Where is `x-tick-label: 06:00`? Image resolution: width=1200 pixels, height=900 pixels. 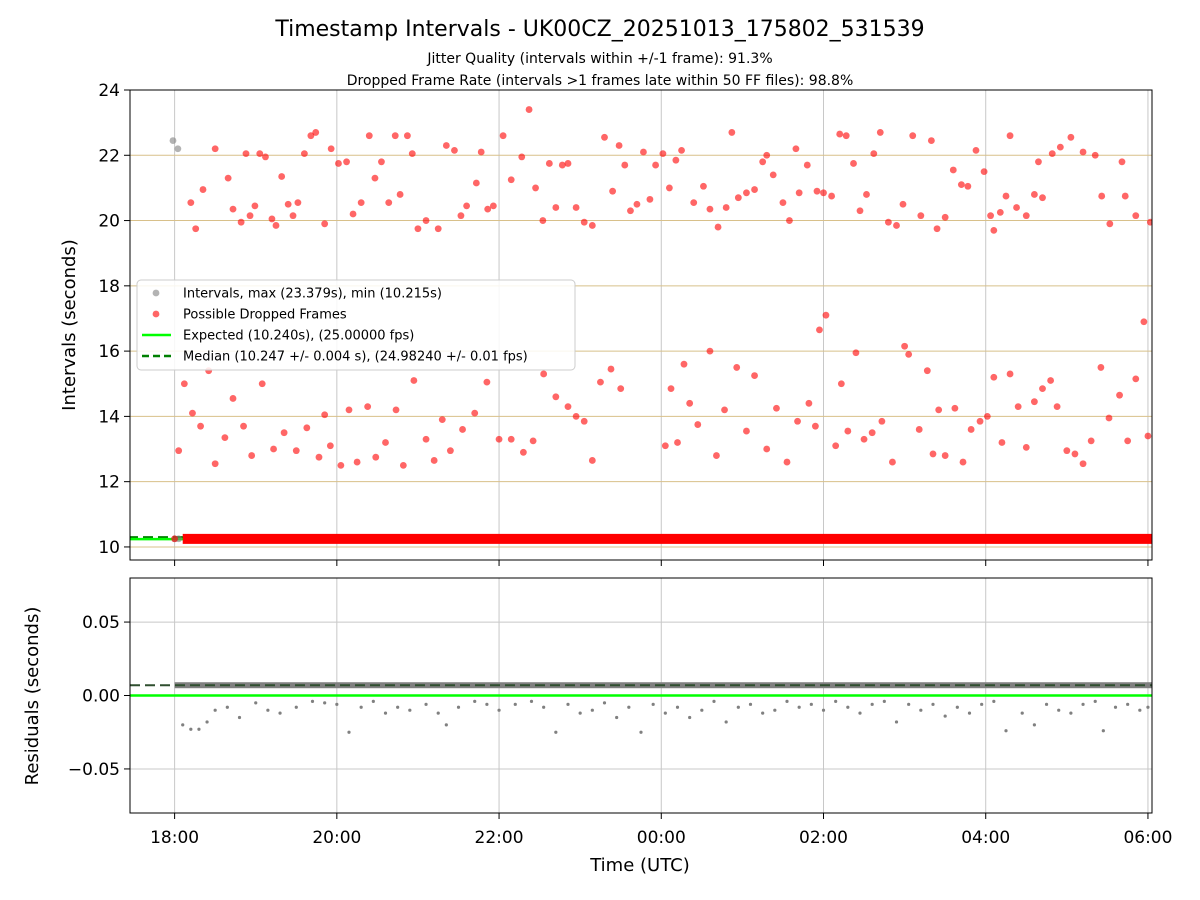
x-tick-label: 06:00 is located at coordinates (1147, 838).